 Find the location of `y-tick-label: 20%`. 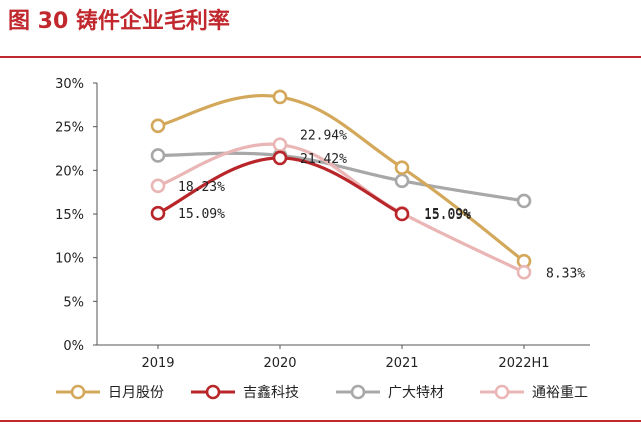

y-tick-label: 20% is located at coordinates (69, 171).